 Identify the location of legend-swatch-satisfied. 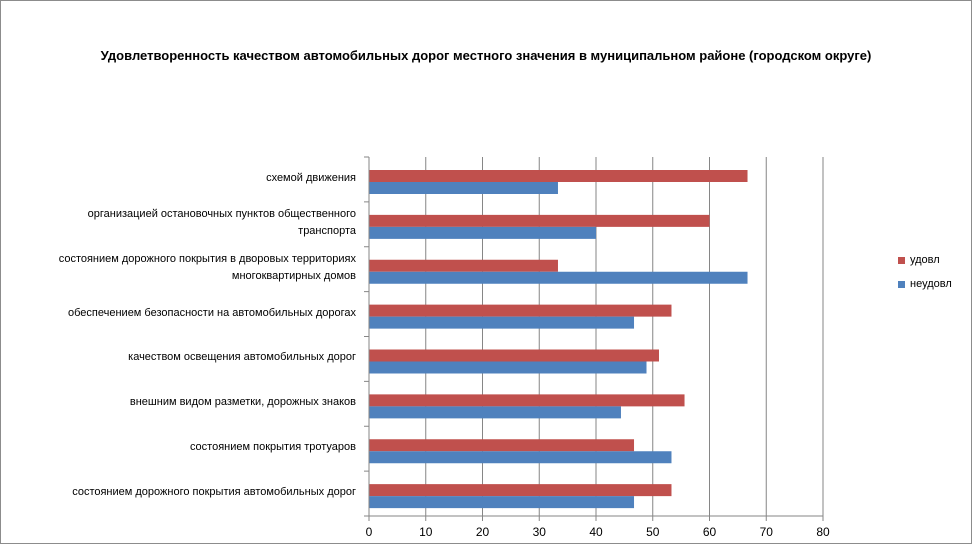
(901, 260).